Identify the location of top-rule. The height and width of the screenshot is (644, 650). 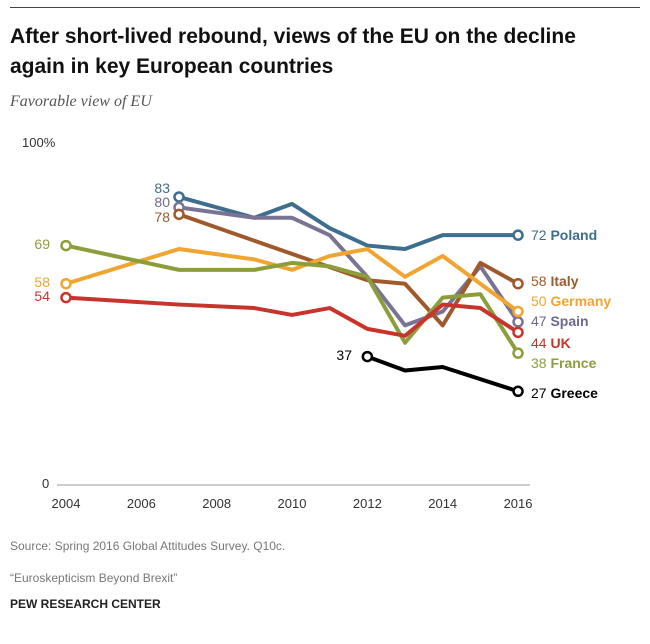
(325, 7).